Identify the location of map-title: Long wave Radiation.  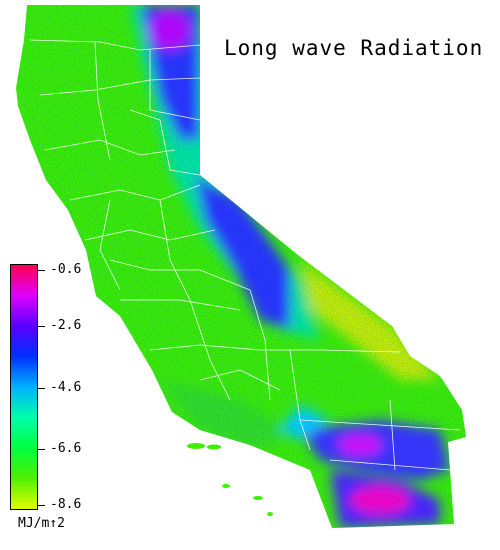
(354, 48).